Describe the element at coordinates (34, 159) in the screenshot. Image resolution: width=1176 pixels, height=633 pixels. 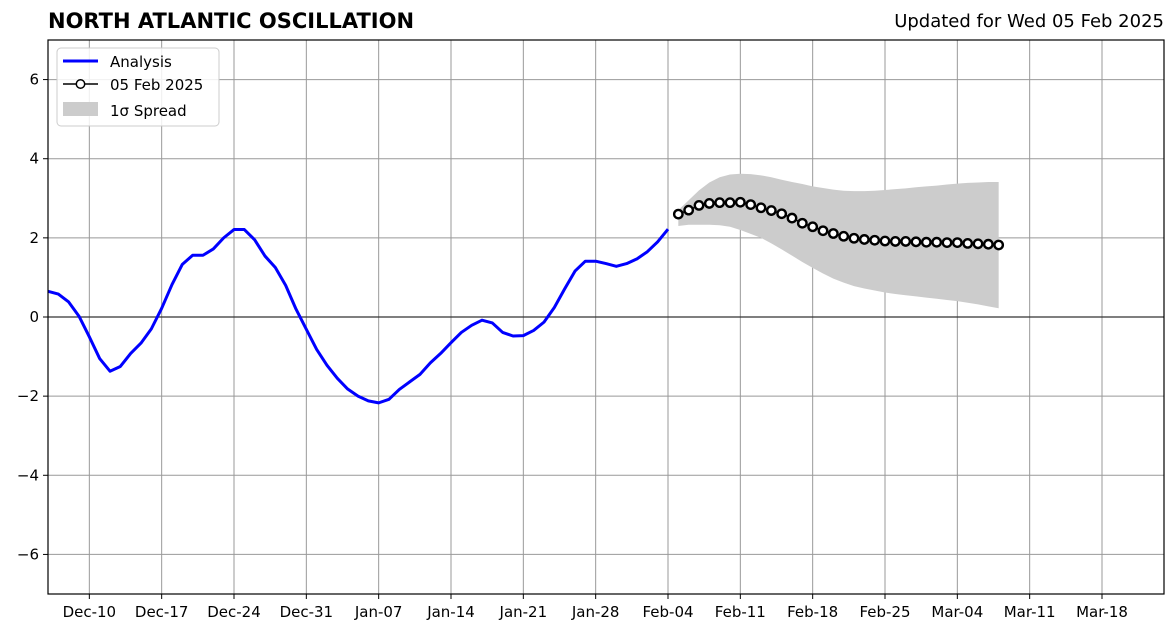
I see `y-tick-label: 4` at that location.